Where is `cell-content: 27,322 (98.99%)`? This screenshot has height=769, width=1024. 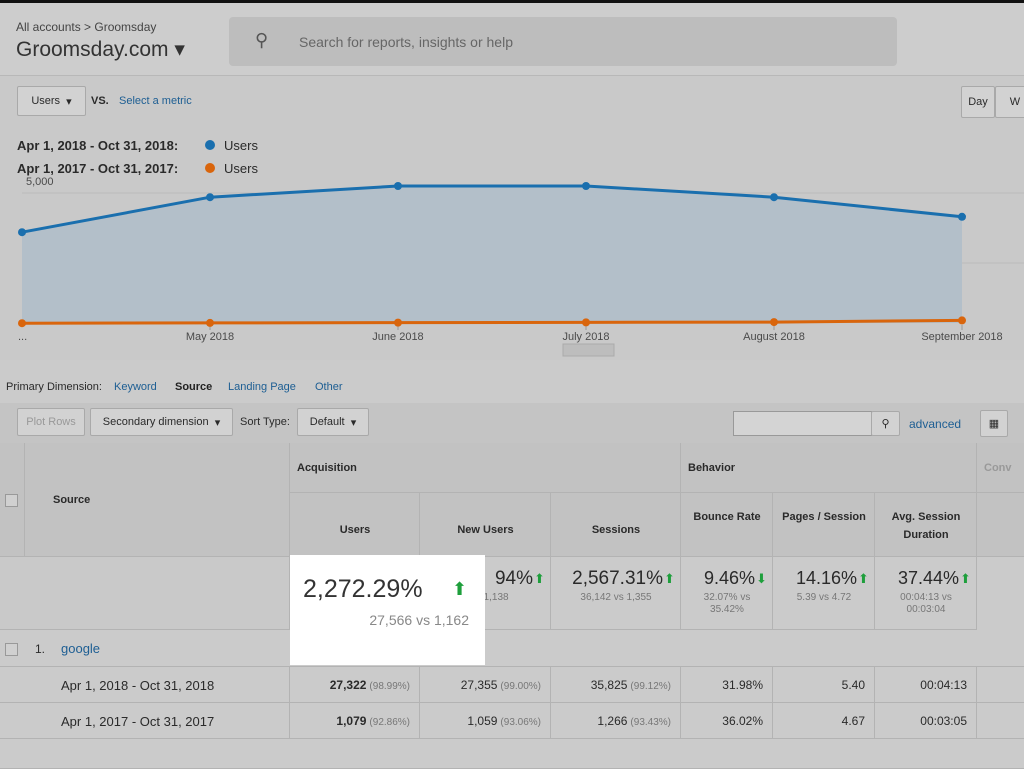 cell-content: 27,322 (98.99%) is located at coordinates (350, 685).